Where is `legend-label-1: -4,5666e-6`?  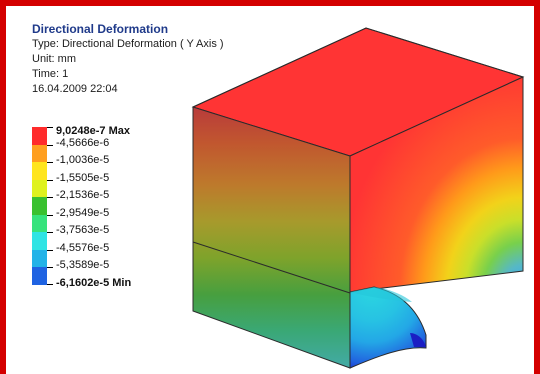
legend-label-1: -4,5666e-6 is located at coordinates (83, 142).